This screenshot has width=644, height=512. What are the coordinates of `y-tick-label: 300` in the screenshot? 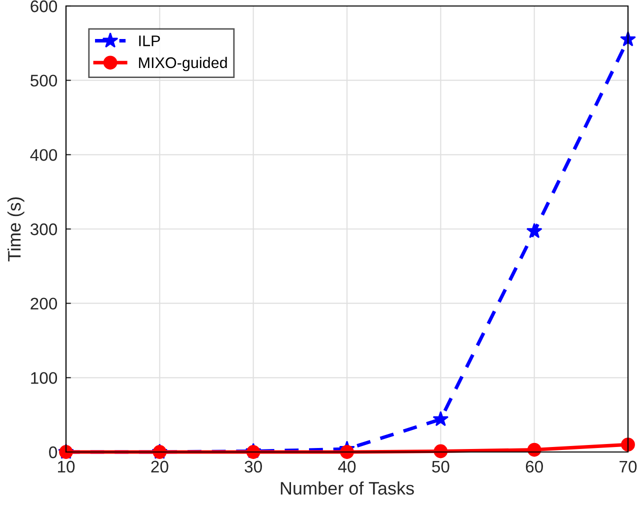 It's located at (44, 229).